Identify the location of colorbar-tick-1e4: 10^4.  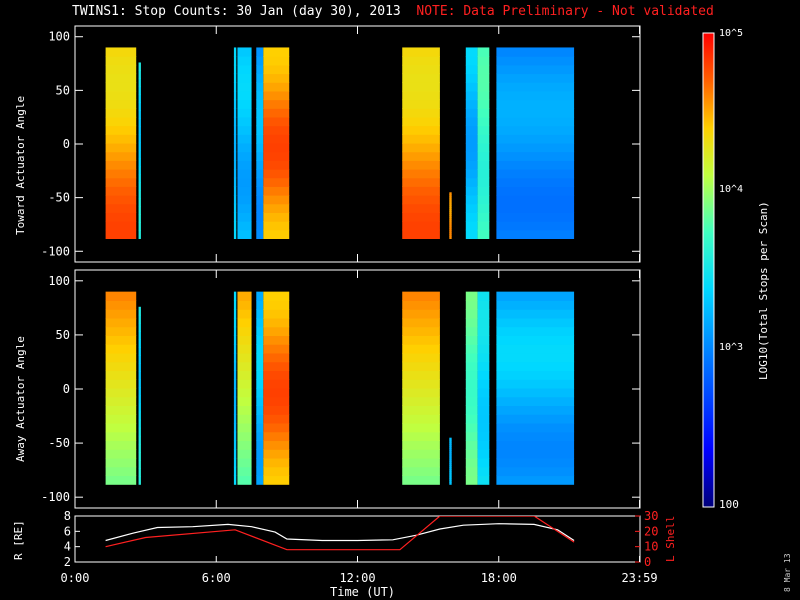
(731, 189).